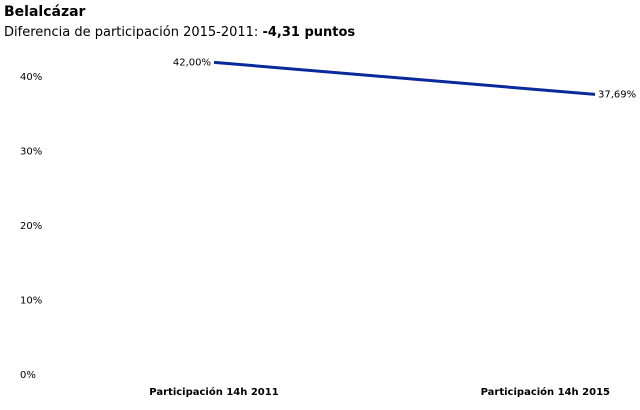 The height and width of the screenshot is (410, 640). Describe the element at coordinates (28, 375) in the screenshot. I see `y-tick-label: 0%` at that location.